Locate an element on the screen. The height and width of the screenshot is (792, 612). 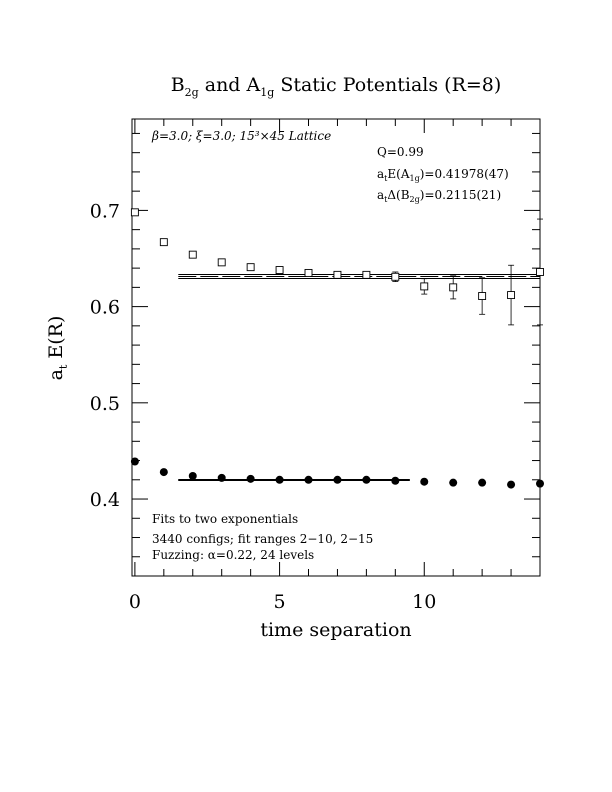
annotation-configs: 3440 configs; fit ranges 2−10, 2−15 is located at coordinates (262, 539).